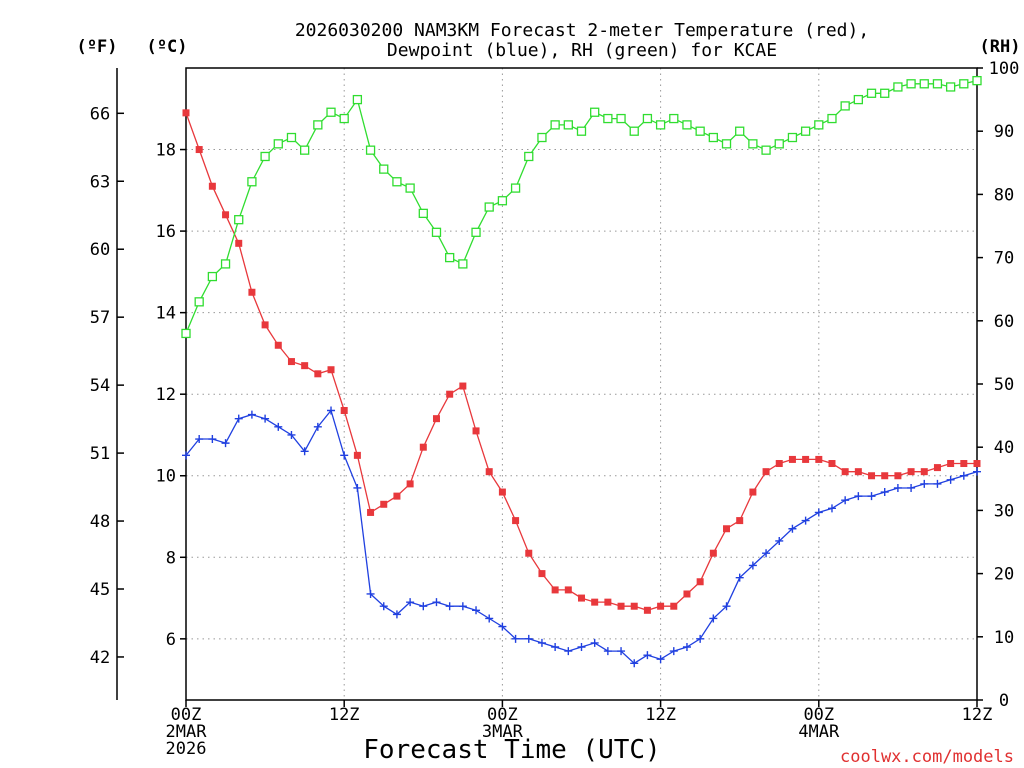 The width and height of the screenshot is (1024, 768). What do you see at coordinates (977, 715) in the screenshot?
I see `x-tick-label: 12Z` at bounding box center [977, 715].